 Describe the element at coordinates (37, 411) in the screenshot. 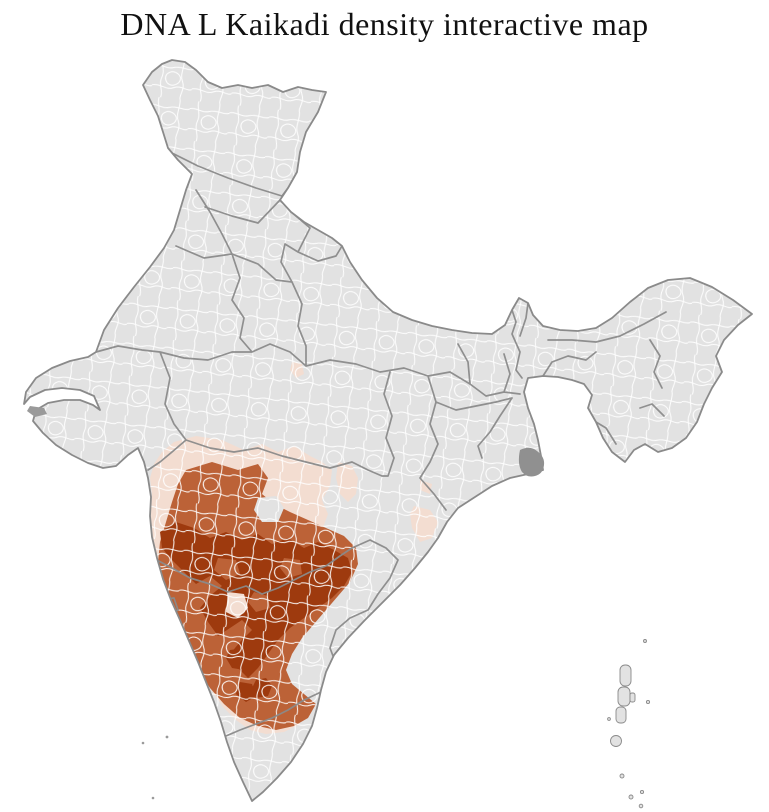

I see `kutch-coast-patch` at that location.